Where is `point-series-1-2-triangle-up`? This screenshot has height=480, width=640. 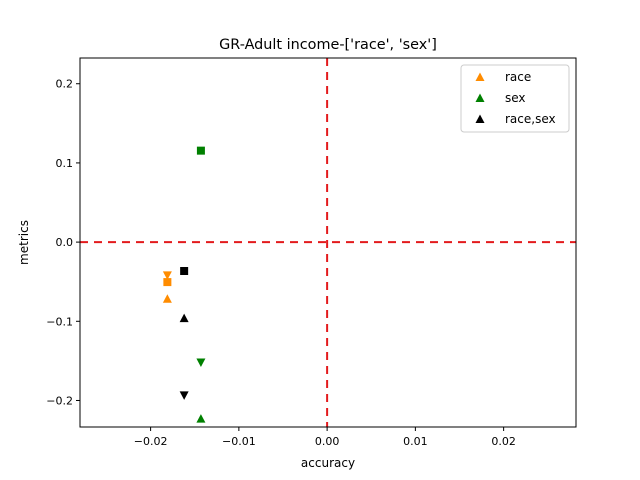 point-series-1-2-triangle-up is located at coordinates (201, 418).